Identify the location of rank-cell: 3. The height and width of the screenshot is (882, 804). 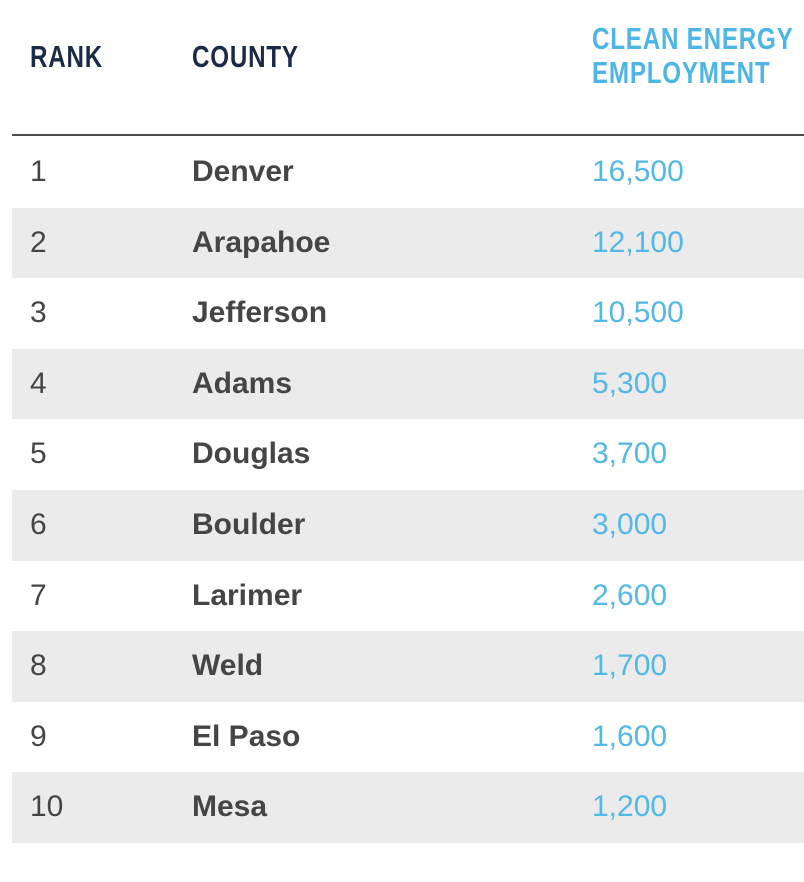
(38, 313).